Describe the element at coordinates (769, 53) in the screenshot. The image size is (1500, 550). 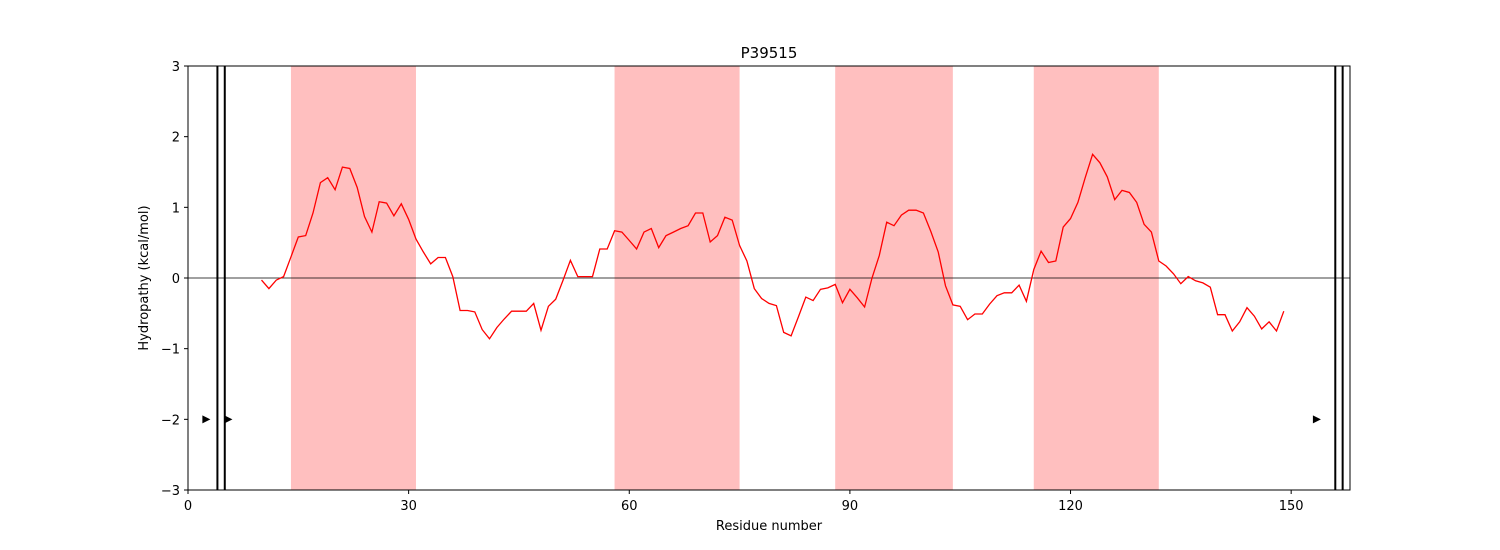
I see `chart-title: P39515` at that location.